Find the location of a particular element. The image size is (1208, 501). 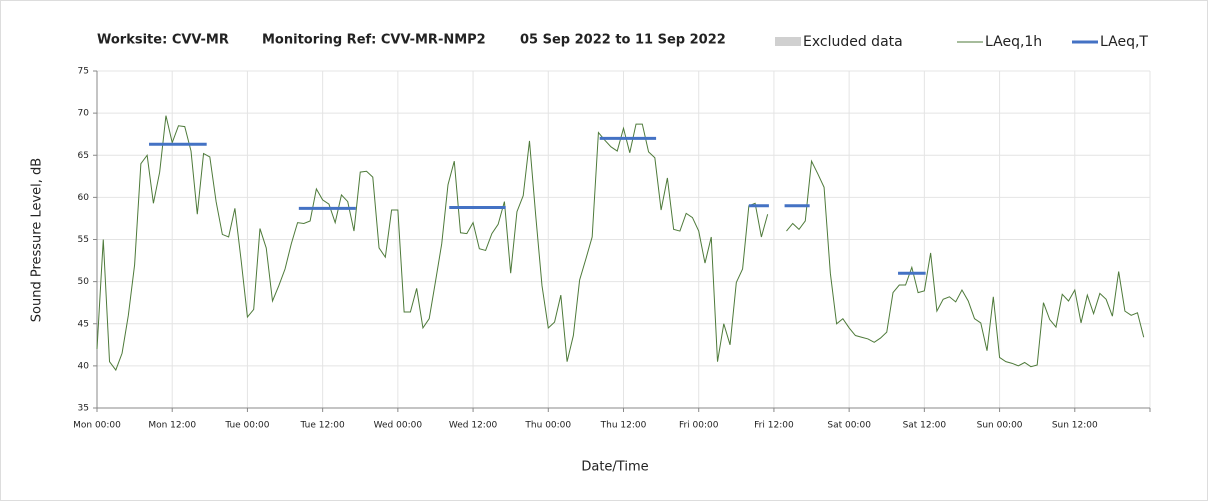

y-tick-label: 45 is located at coordinates (83, 324).